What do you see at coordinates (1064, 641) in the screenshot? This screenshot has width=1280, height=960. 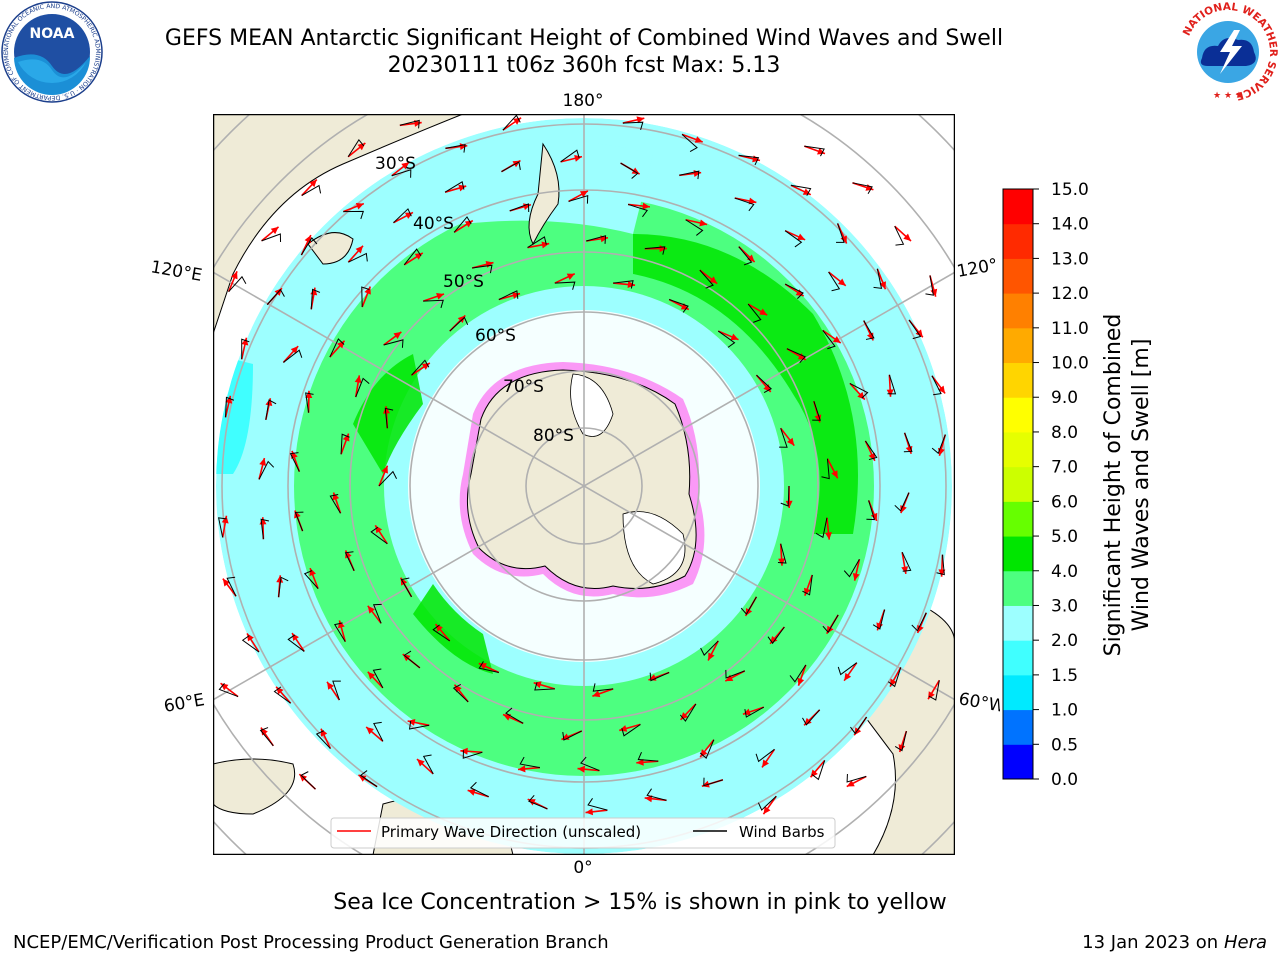 I see `colorbar-tick-label: 2.0` at bounding box center [1064, 641].